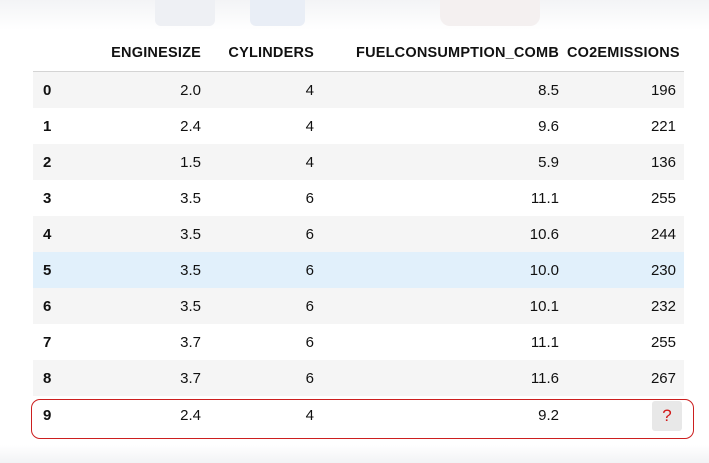  What do you see at coordinates (51, 126) in the screenshot?
I see `row-index: 1` at bounding box center [51, 126].